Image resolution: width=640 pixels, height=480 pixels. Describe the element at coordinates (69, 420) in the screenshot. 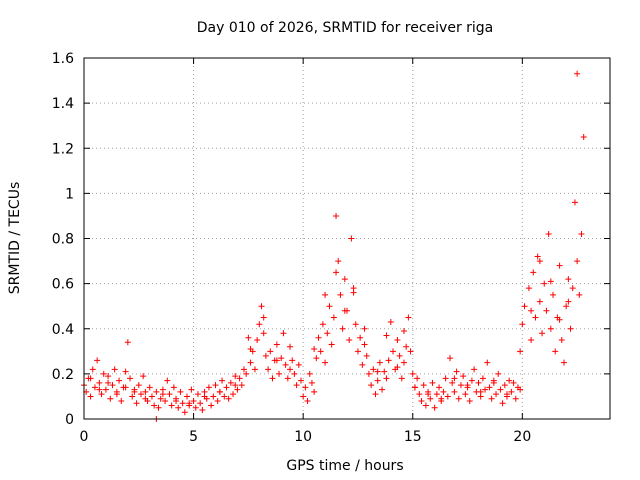

I see `y-tick-label: 0` at that location.